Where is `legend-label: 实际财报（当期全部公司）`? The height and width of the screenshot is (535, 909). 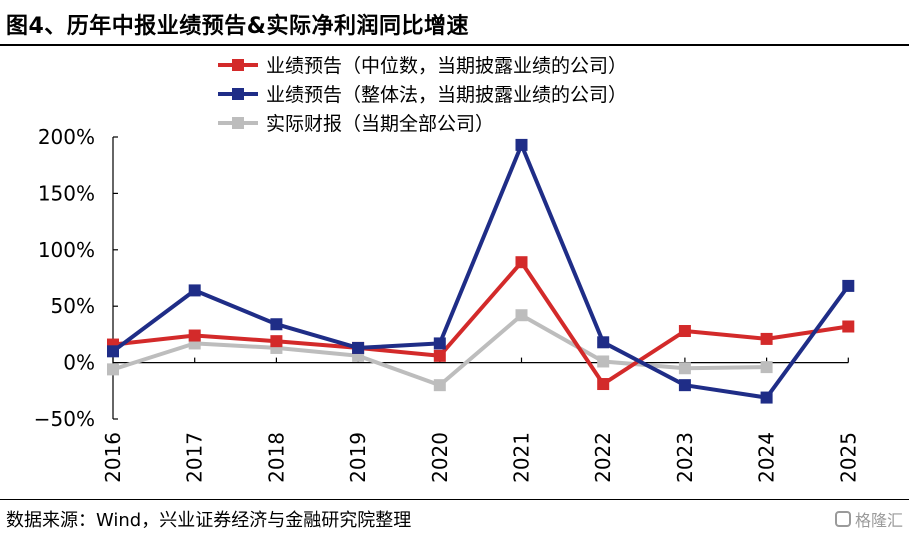 legend-label: 实际财报（当期全部公司） is located at coordinates (380, 124).